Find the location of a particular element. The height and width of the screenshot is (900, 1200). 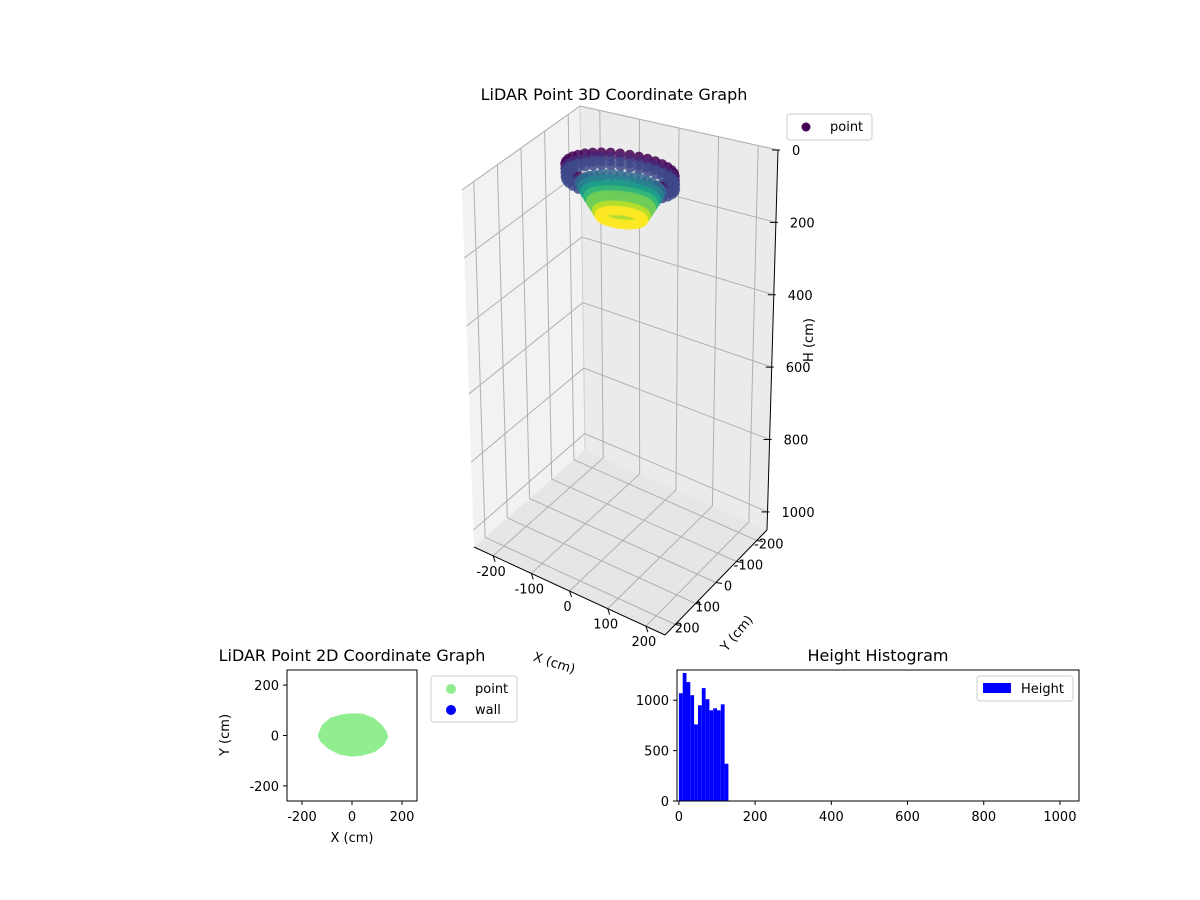

xh-tick-label-4: 800 is located at coordinates (983, 817).